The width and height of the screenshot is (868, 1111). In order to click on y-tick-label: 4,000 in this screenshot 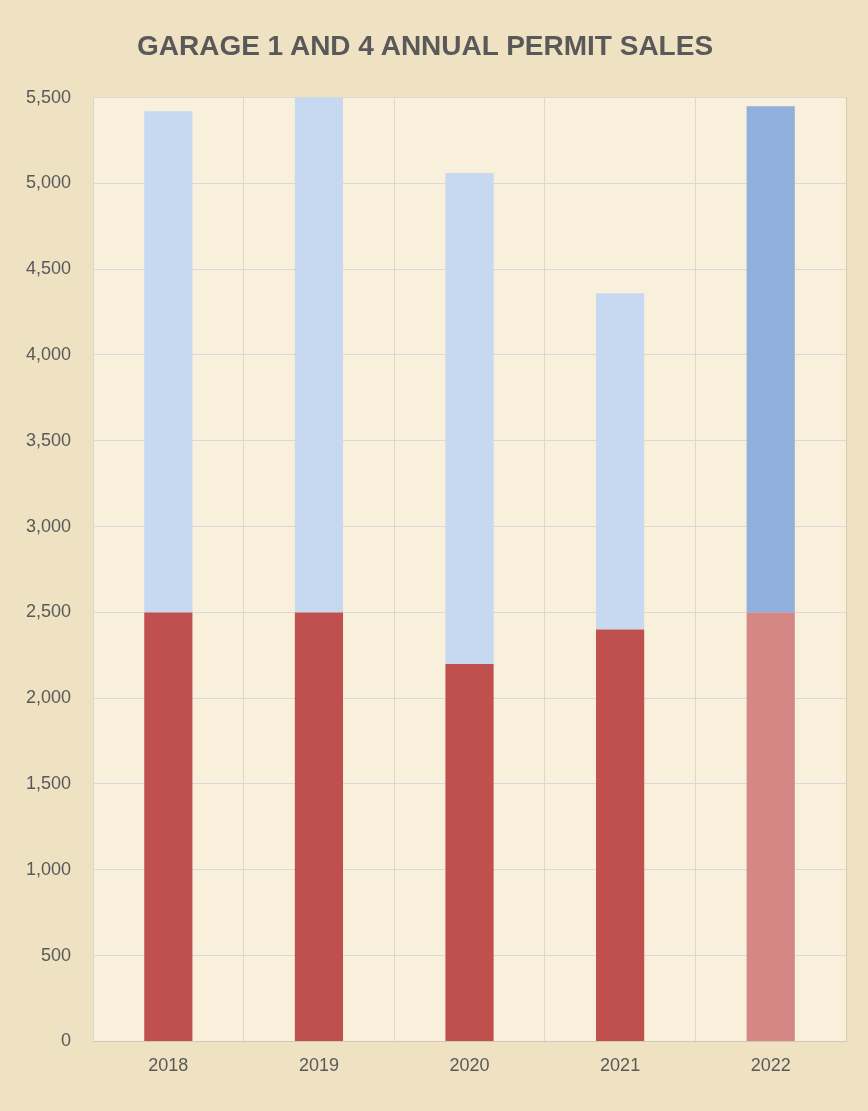, I will do `click(49, 353)`.